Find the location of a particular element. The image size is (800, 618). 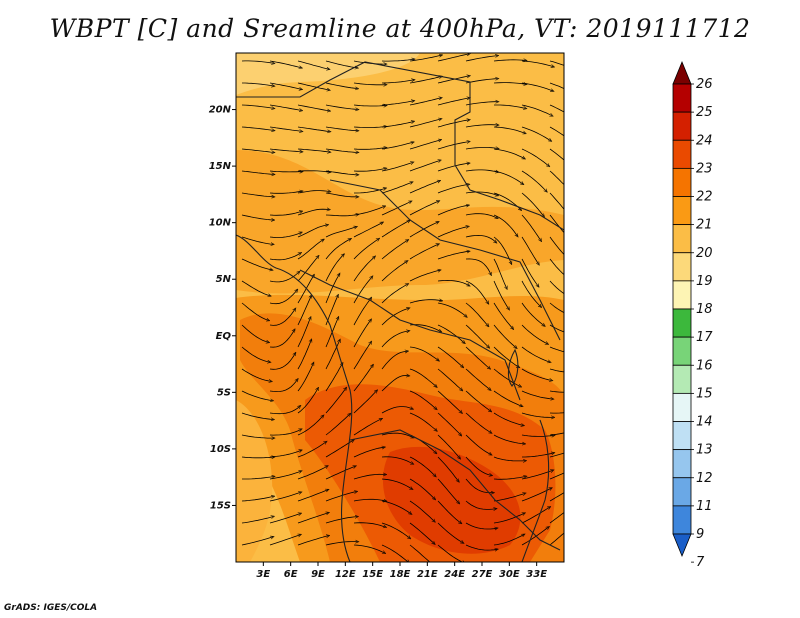

colorbar-label: 18 is located at coordinates (704, 309).